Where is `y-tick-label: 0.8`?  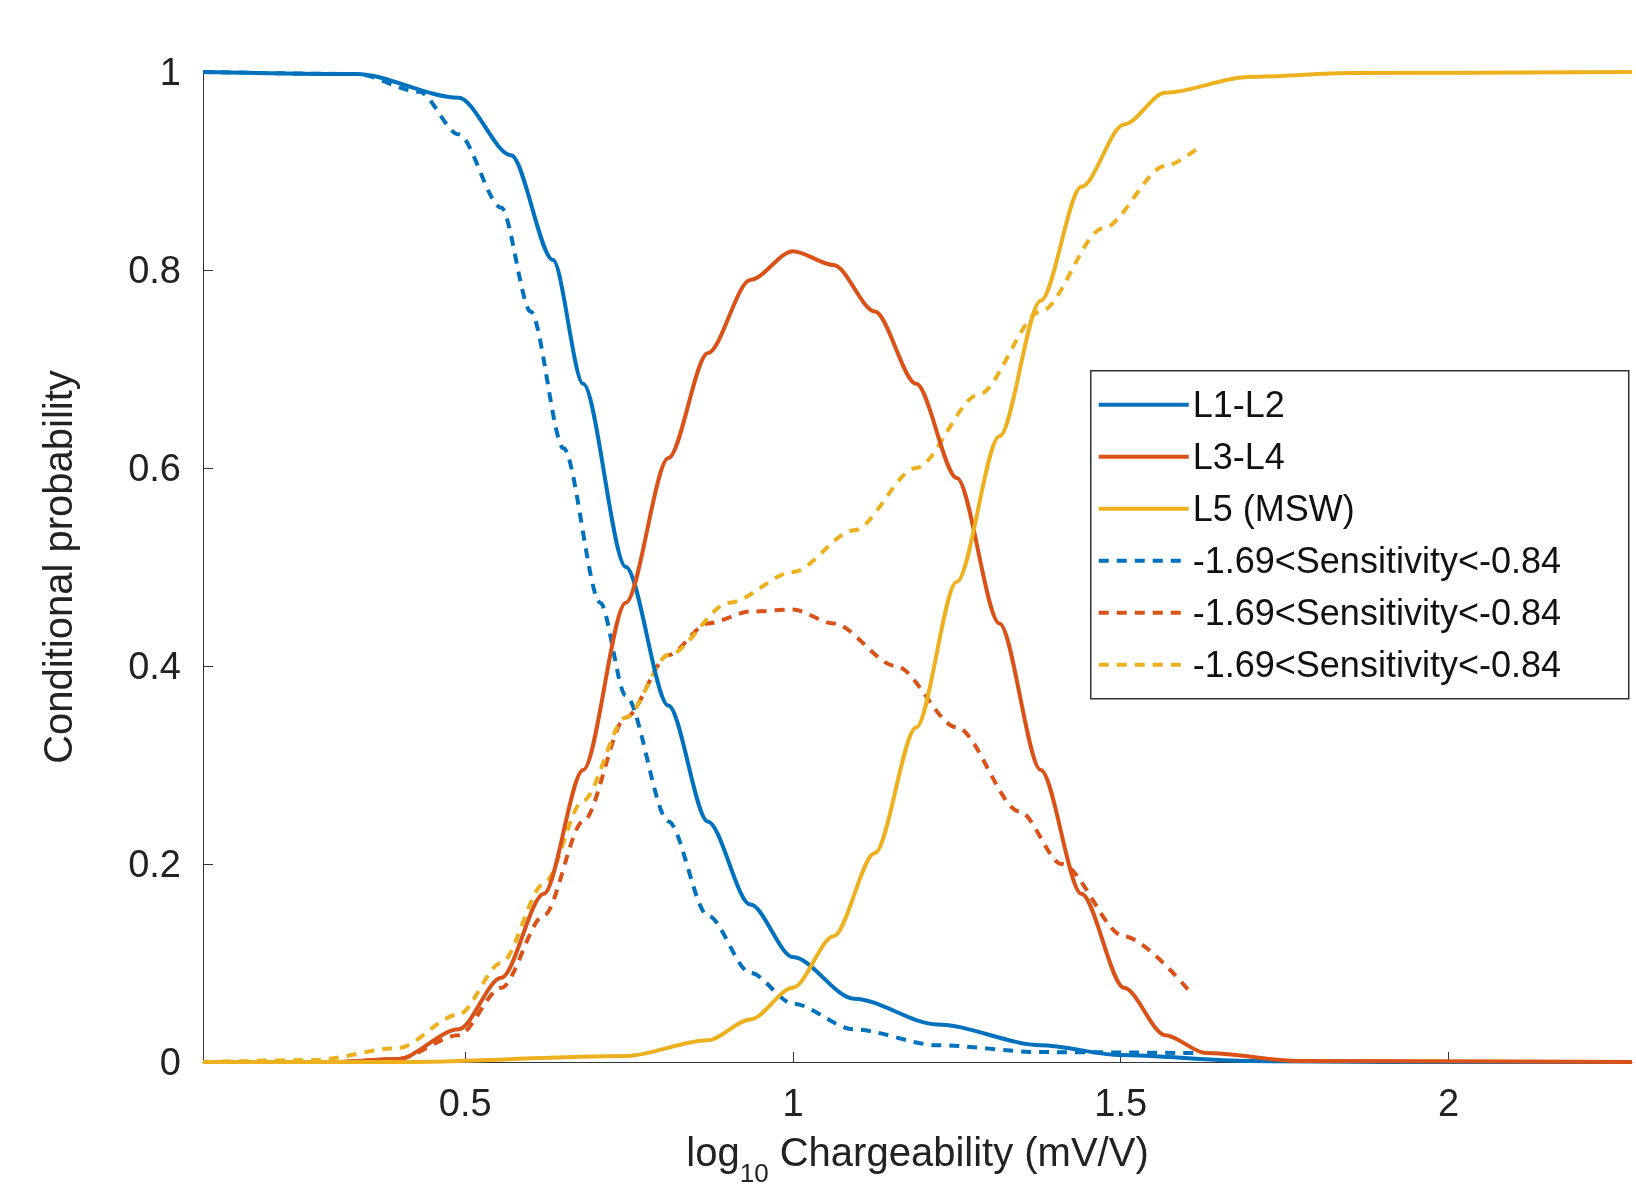
y-tick-label: 0.8 is located at coordinates (154, 270).